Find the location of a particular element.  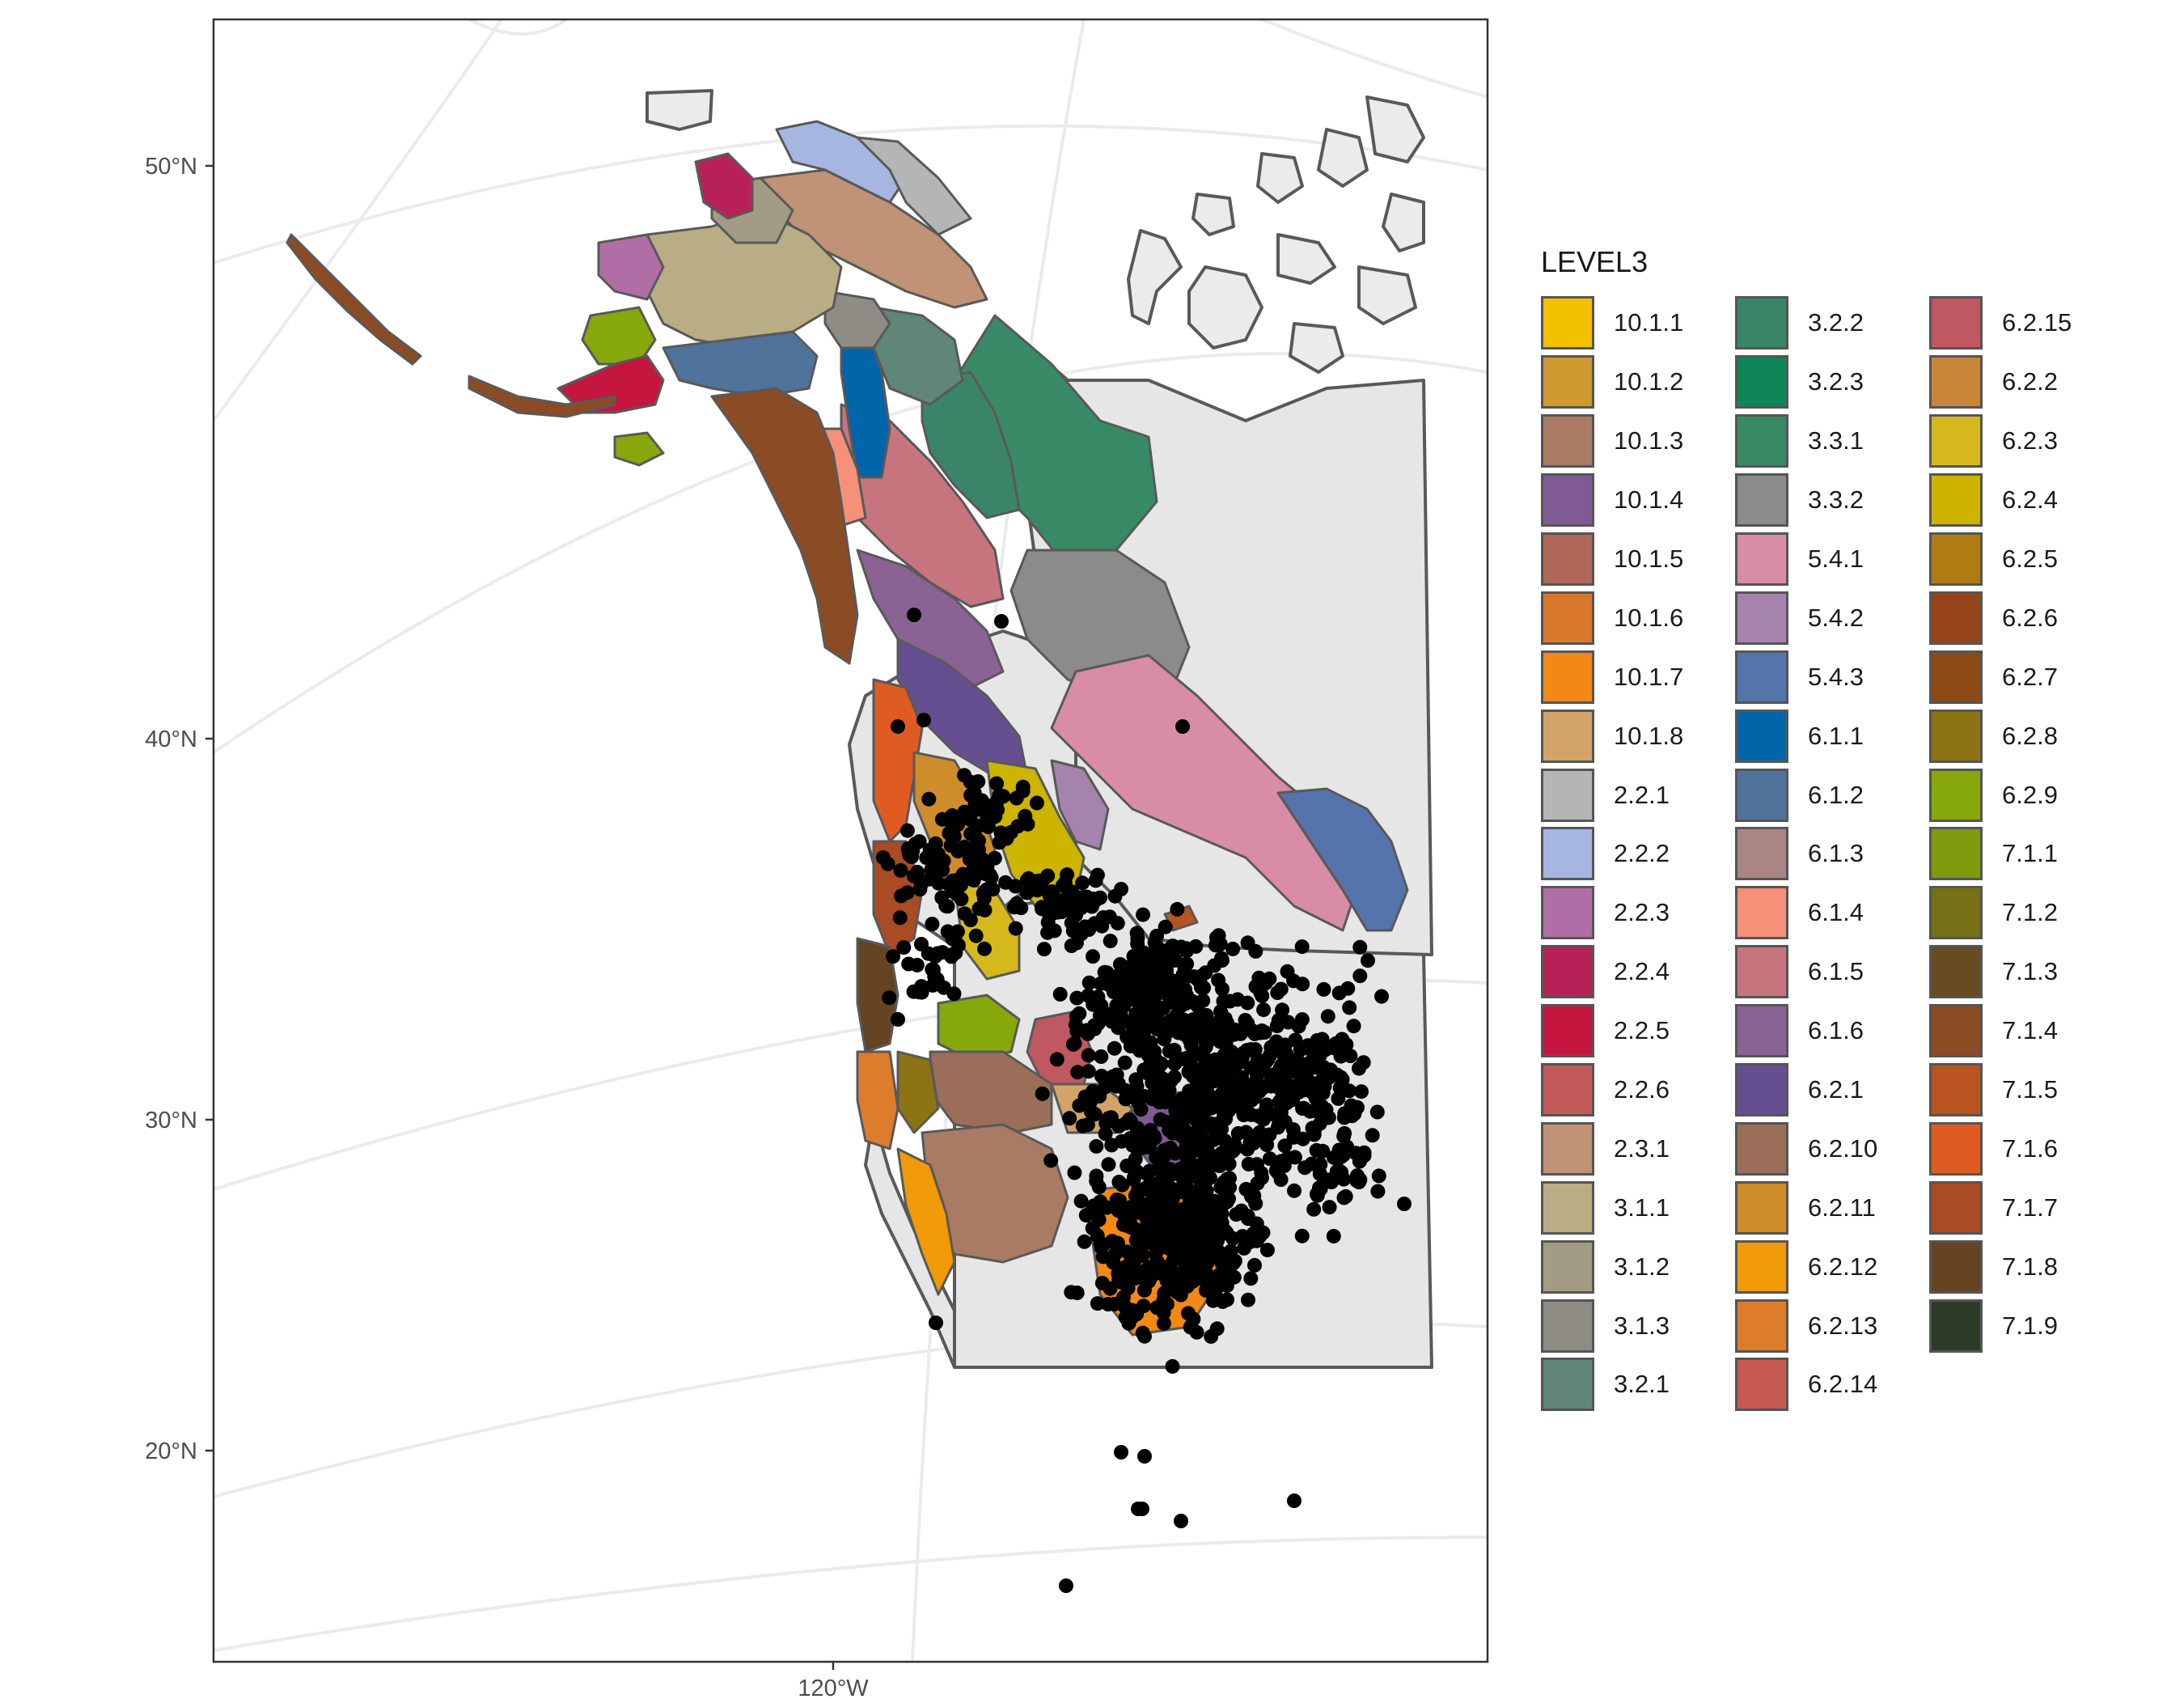

legend-item: 3.1.3 is located at coordinates (1625, 1325).